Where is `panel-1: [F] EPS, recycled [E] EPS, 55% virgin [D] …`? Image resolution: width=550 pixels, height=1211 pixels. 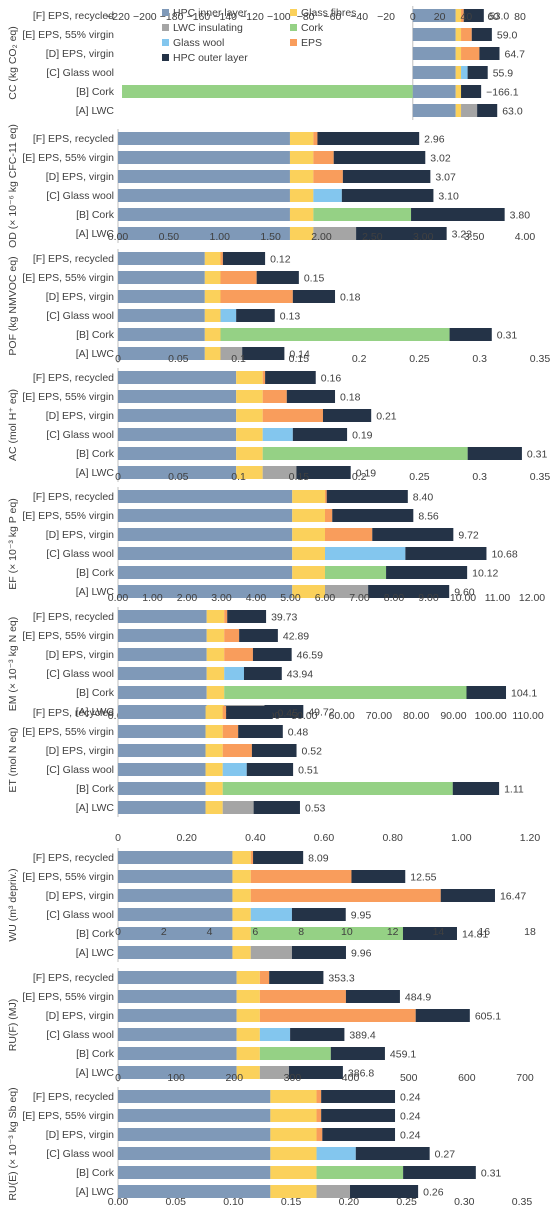 panel-1: [F] EPS, recycled [E] EPS, 55% virgin [D] … is located at coordinates (271, 186).